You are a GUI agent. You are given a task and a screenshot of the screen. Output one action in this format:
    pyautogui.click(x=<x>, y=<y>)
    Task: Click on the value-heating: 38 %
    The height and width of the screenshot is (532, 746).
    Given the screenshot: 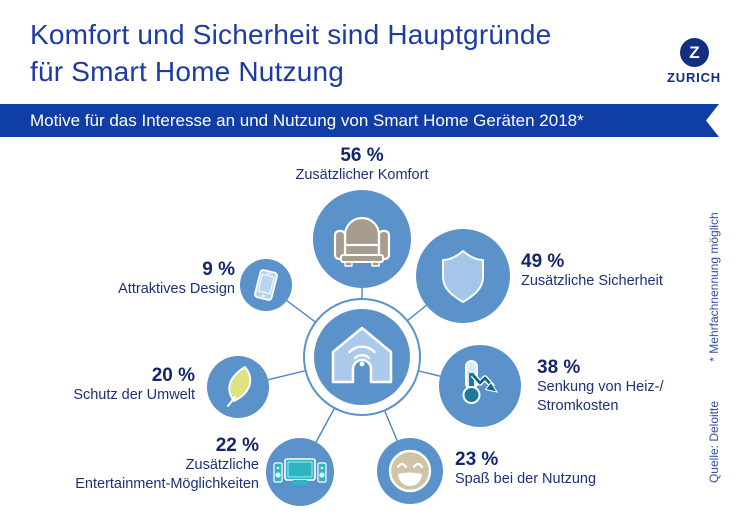 What is the action you would take?
    pyautogui.click(x=559, y=367)
    